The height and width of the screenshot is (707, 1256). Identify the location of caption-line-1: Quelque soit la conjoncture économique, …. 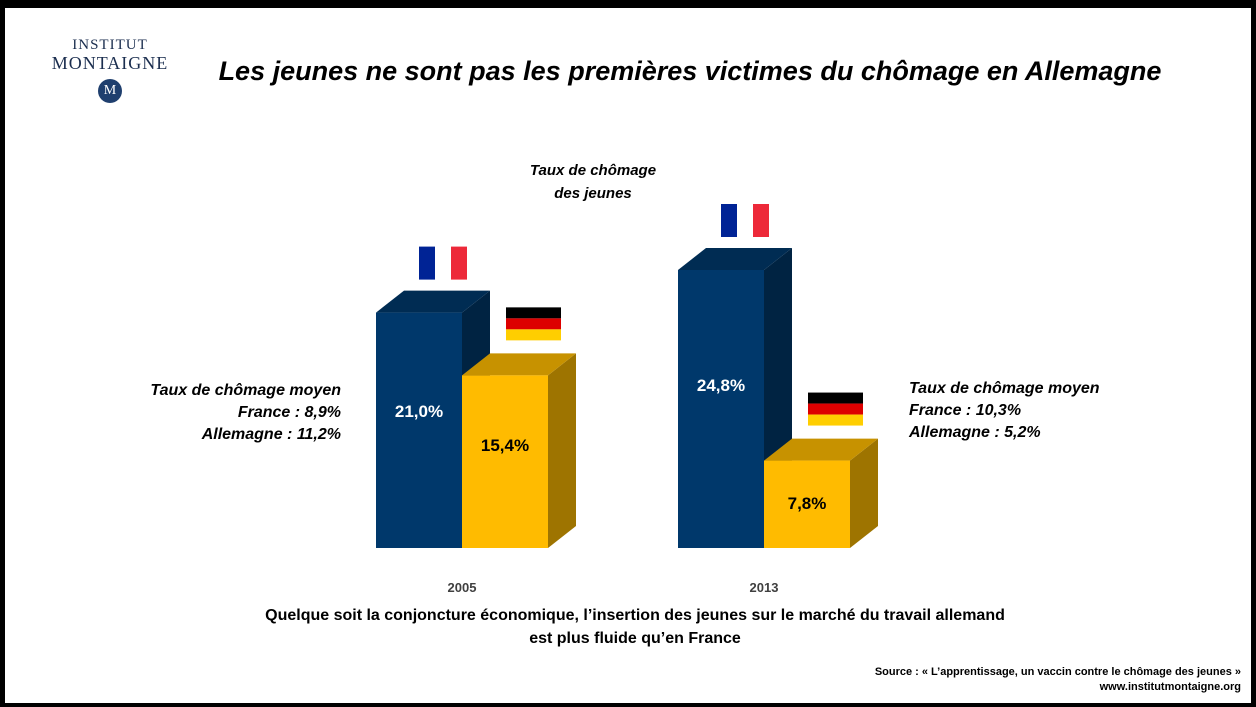
(635, 615).